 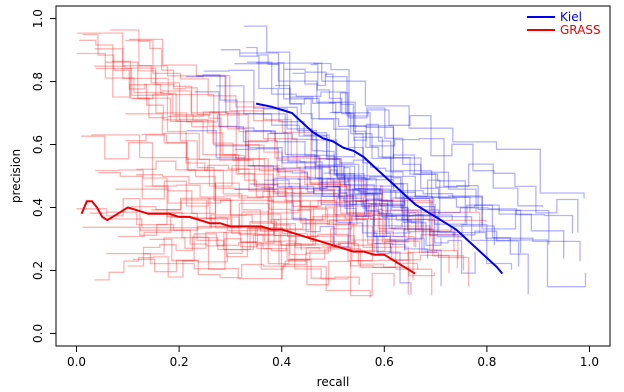 I want to click on y-axis: 0.0 0.2 0.4 0.6 0.8 1.0, so click(x=43, y=176).